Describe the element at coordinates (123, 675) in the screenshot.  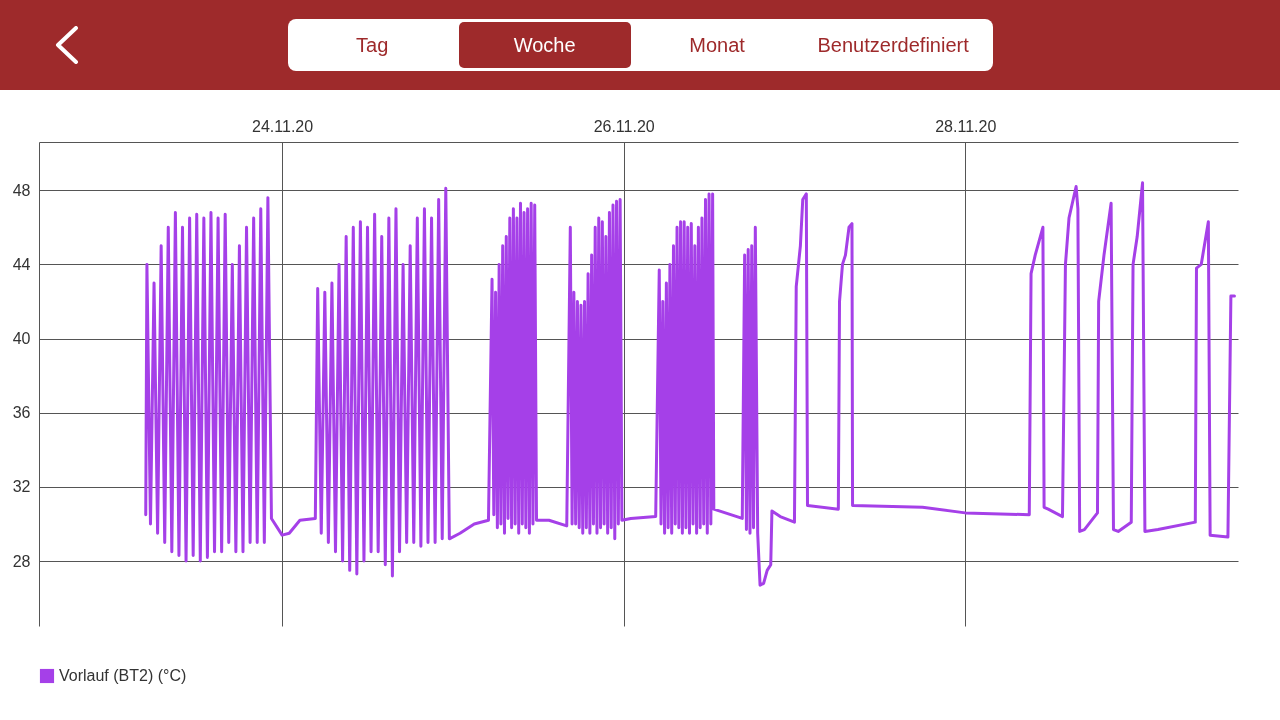
I see `legend-label: Vorlauf (BT2) (°C)` at that location.